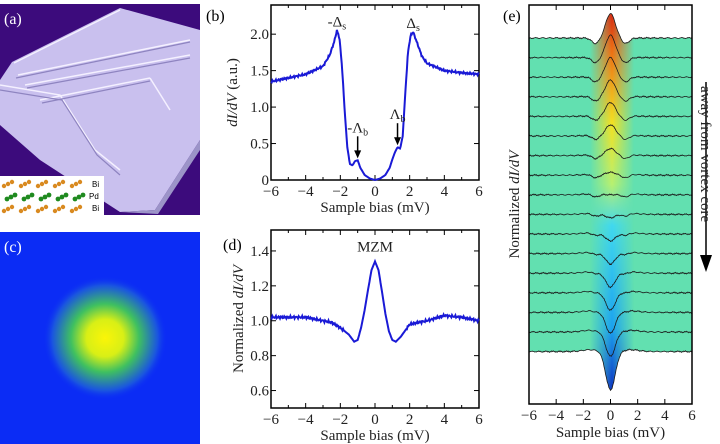 The width and height of the screenshot is (720, 444). What do you see at coordinates (556, 416) in the screenshot?
I see `x-tick-label: −4` at bounding box center [556, 416].